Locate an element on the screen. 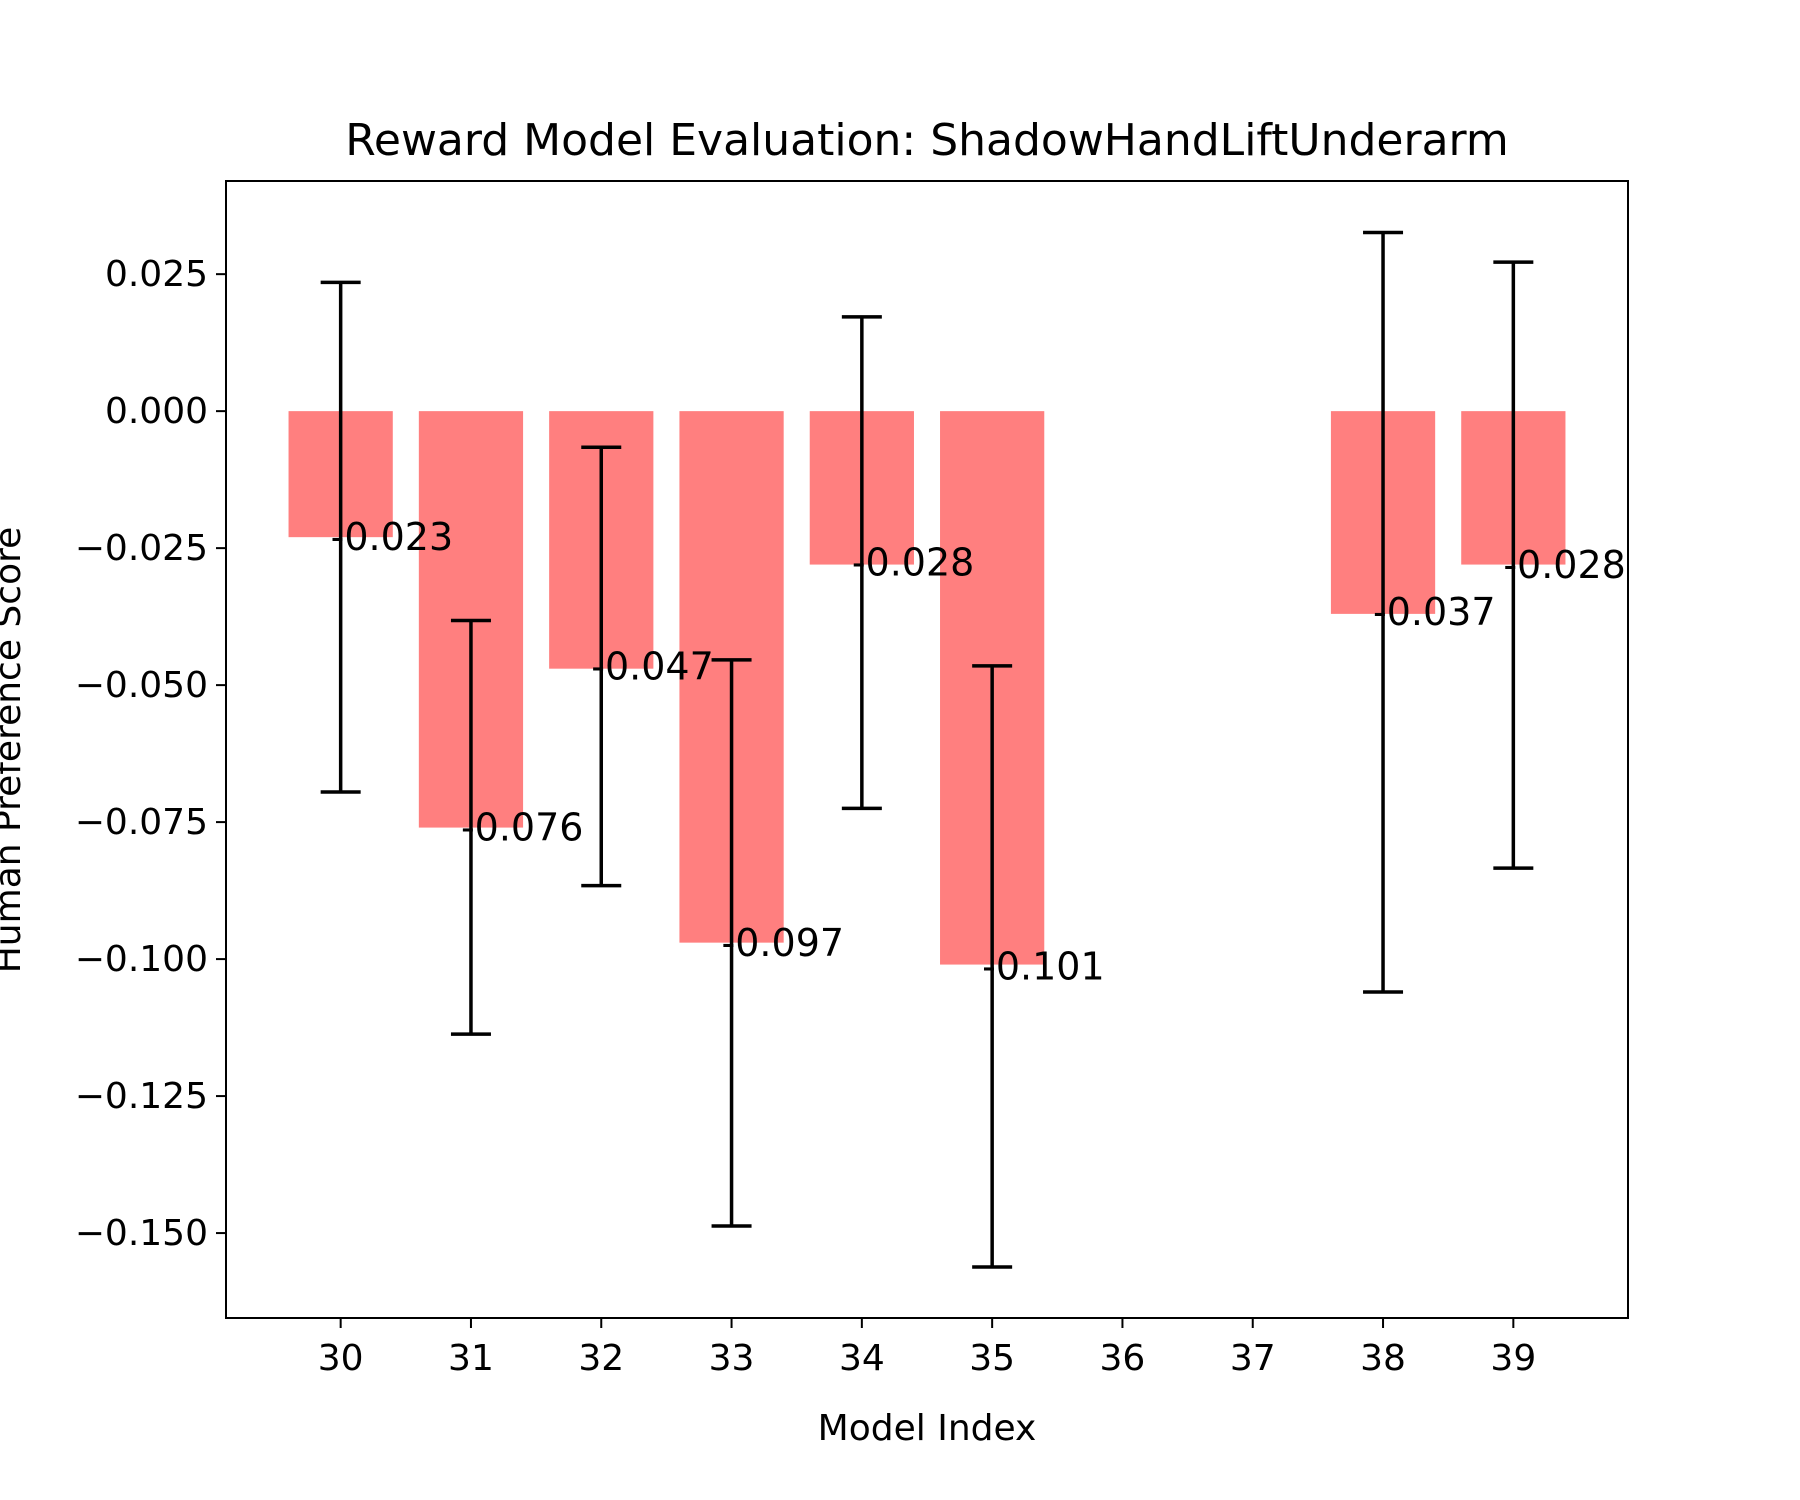  y-tick-label-7: −0.150 is located at coordinates (141, 1233).